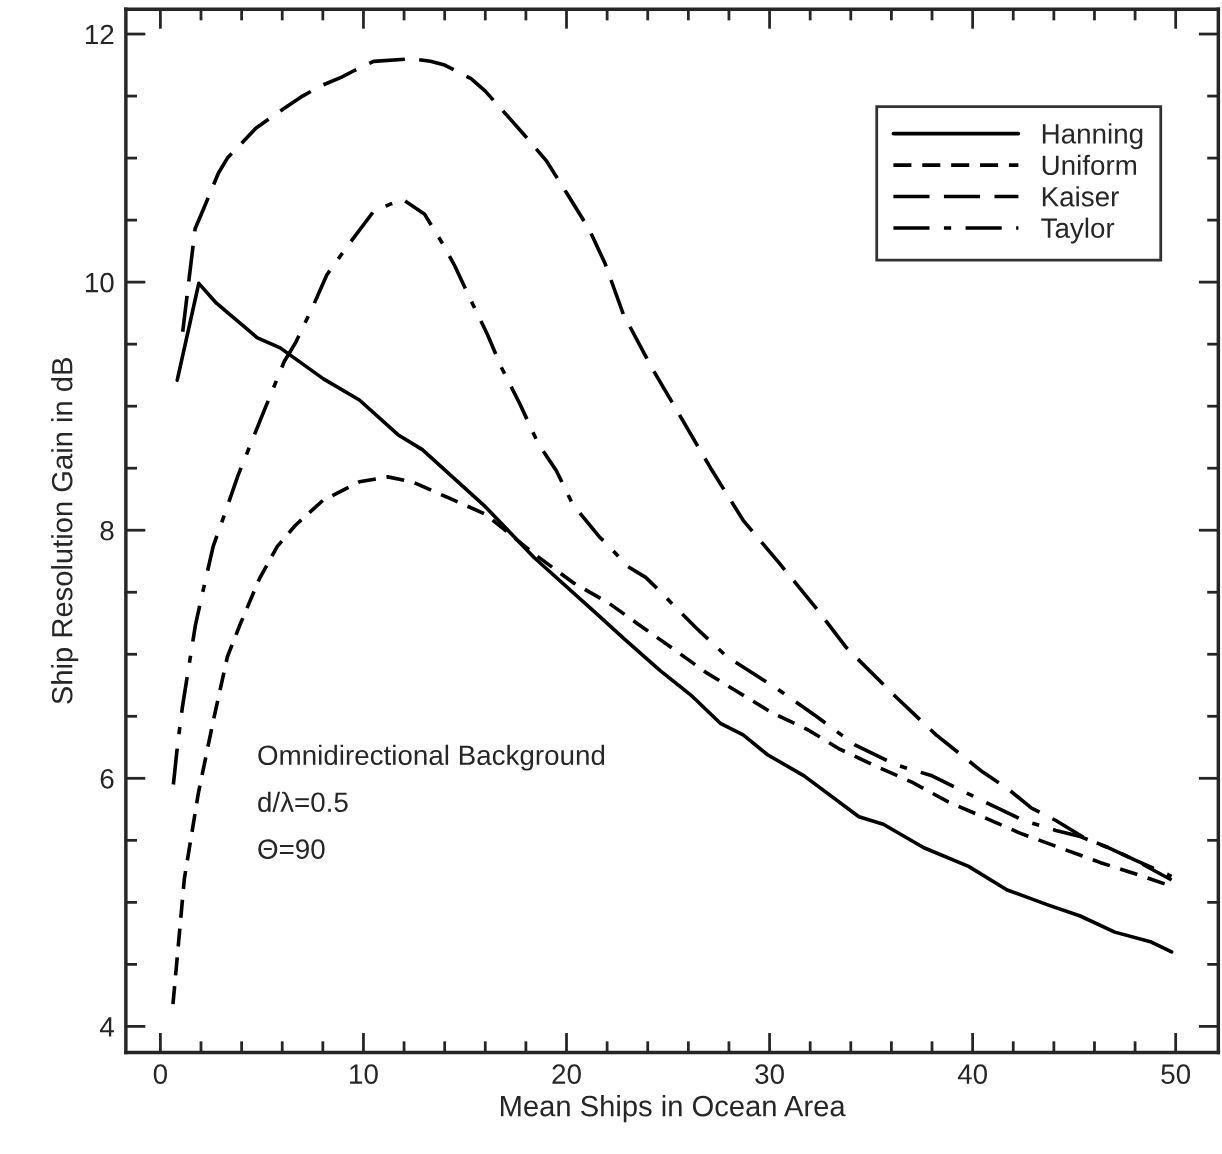  Describe the element at coordinates (160, 1074) in the screenshot. I see `x-tick-label: 0` at that location.